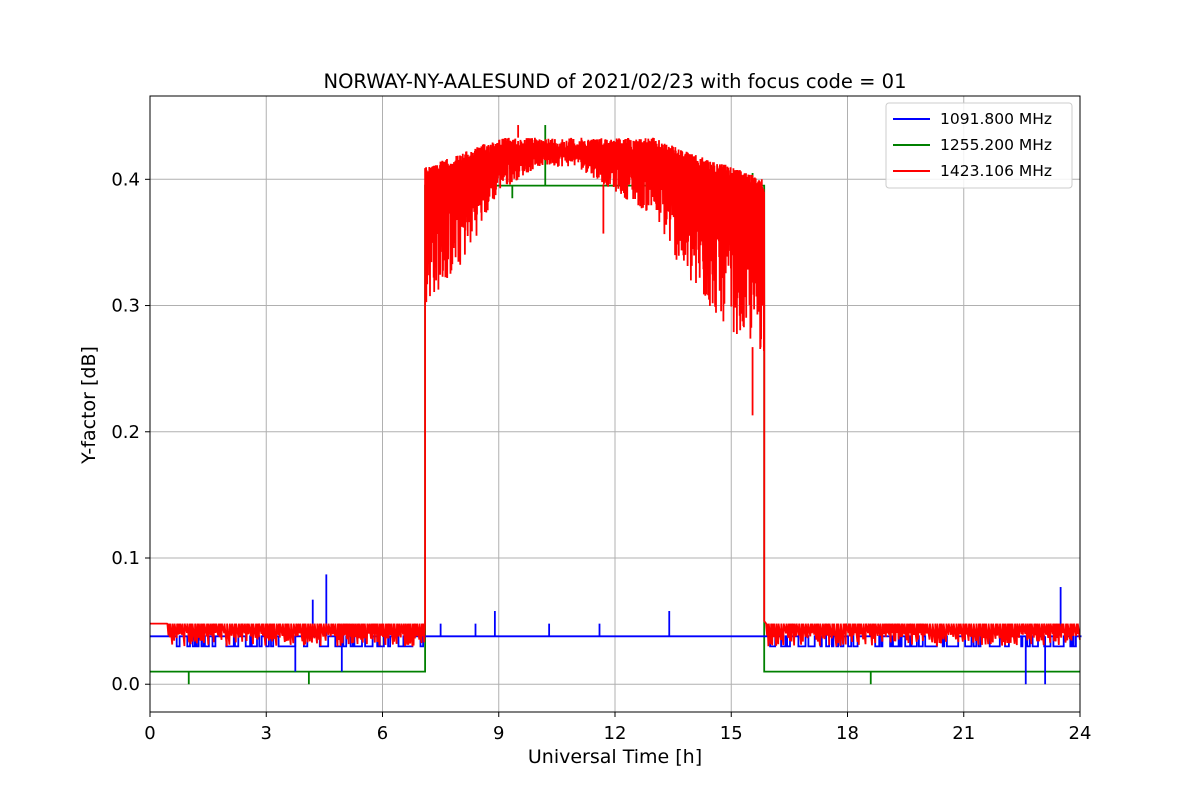 Image resolution: width=1200 pixels, height=800 pixels. I want to click on y-tick-label: 0.0, so click(125, 684).